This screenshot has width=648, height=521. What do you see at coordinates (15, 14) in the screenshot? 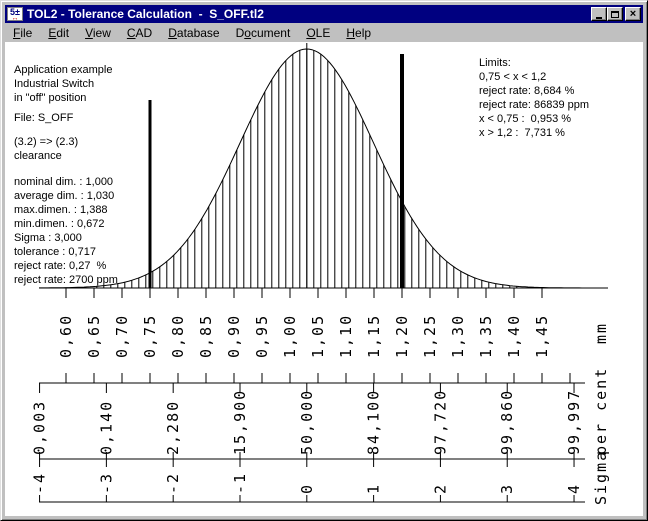
I see `app-icon: 5± ↔` at bounding box center [15, 14].